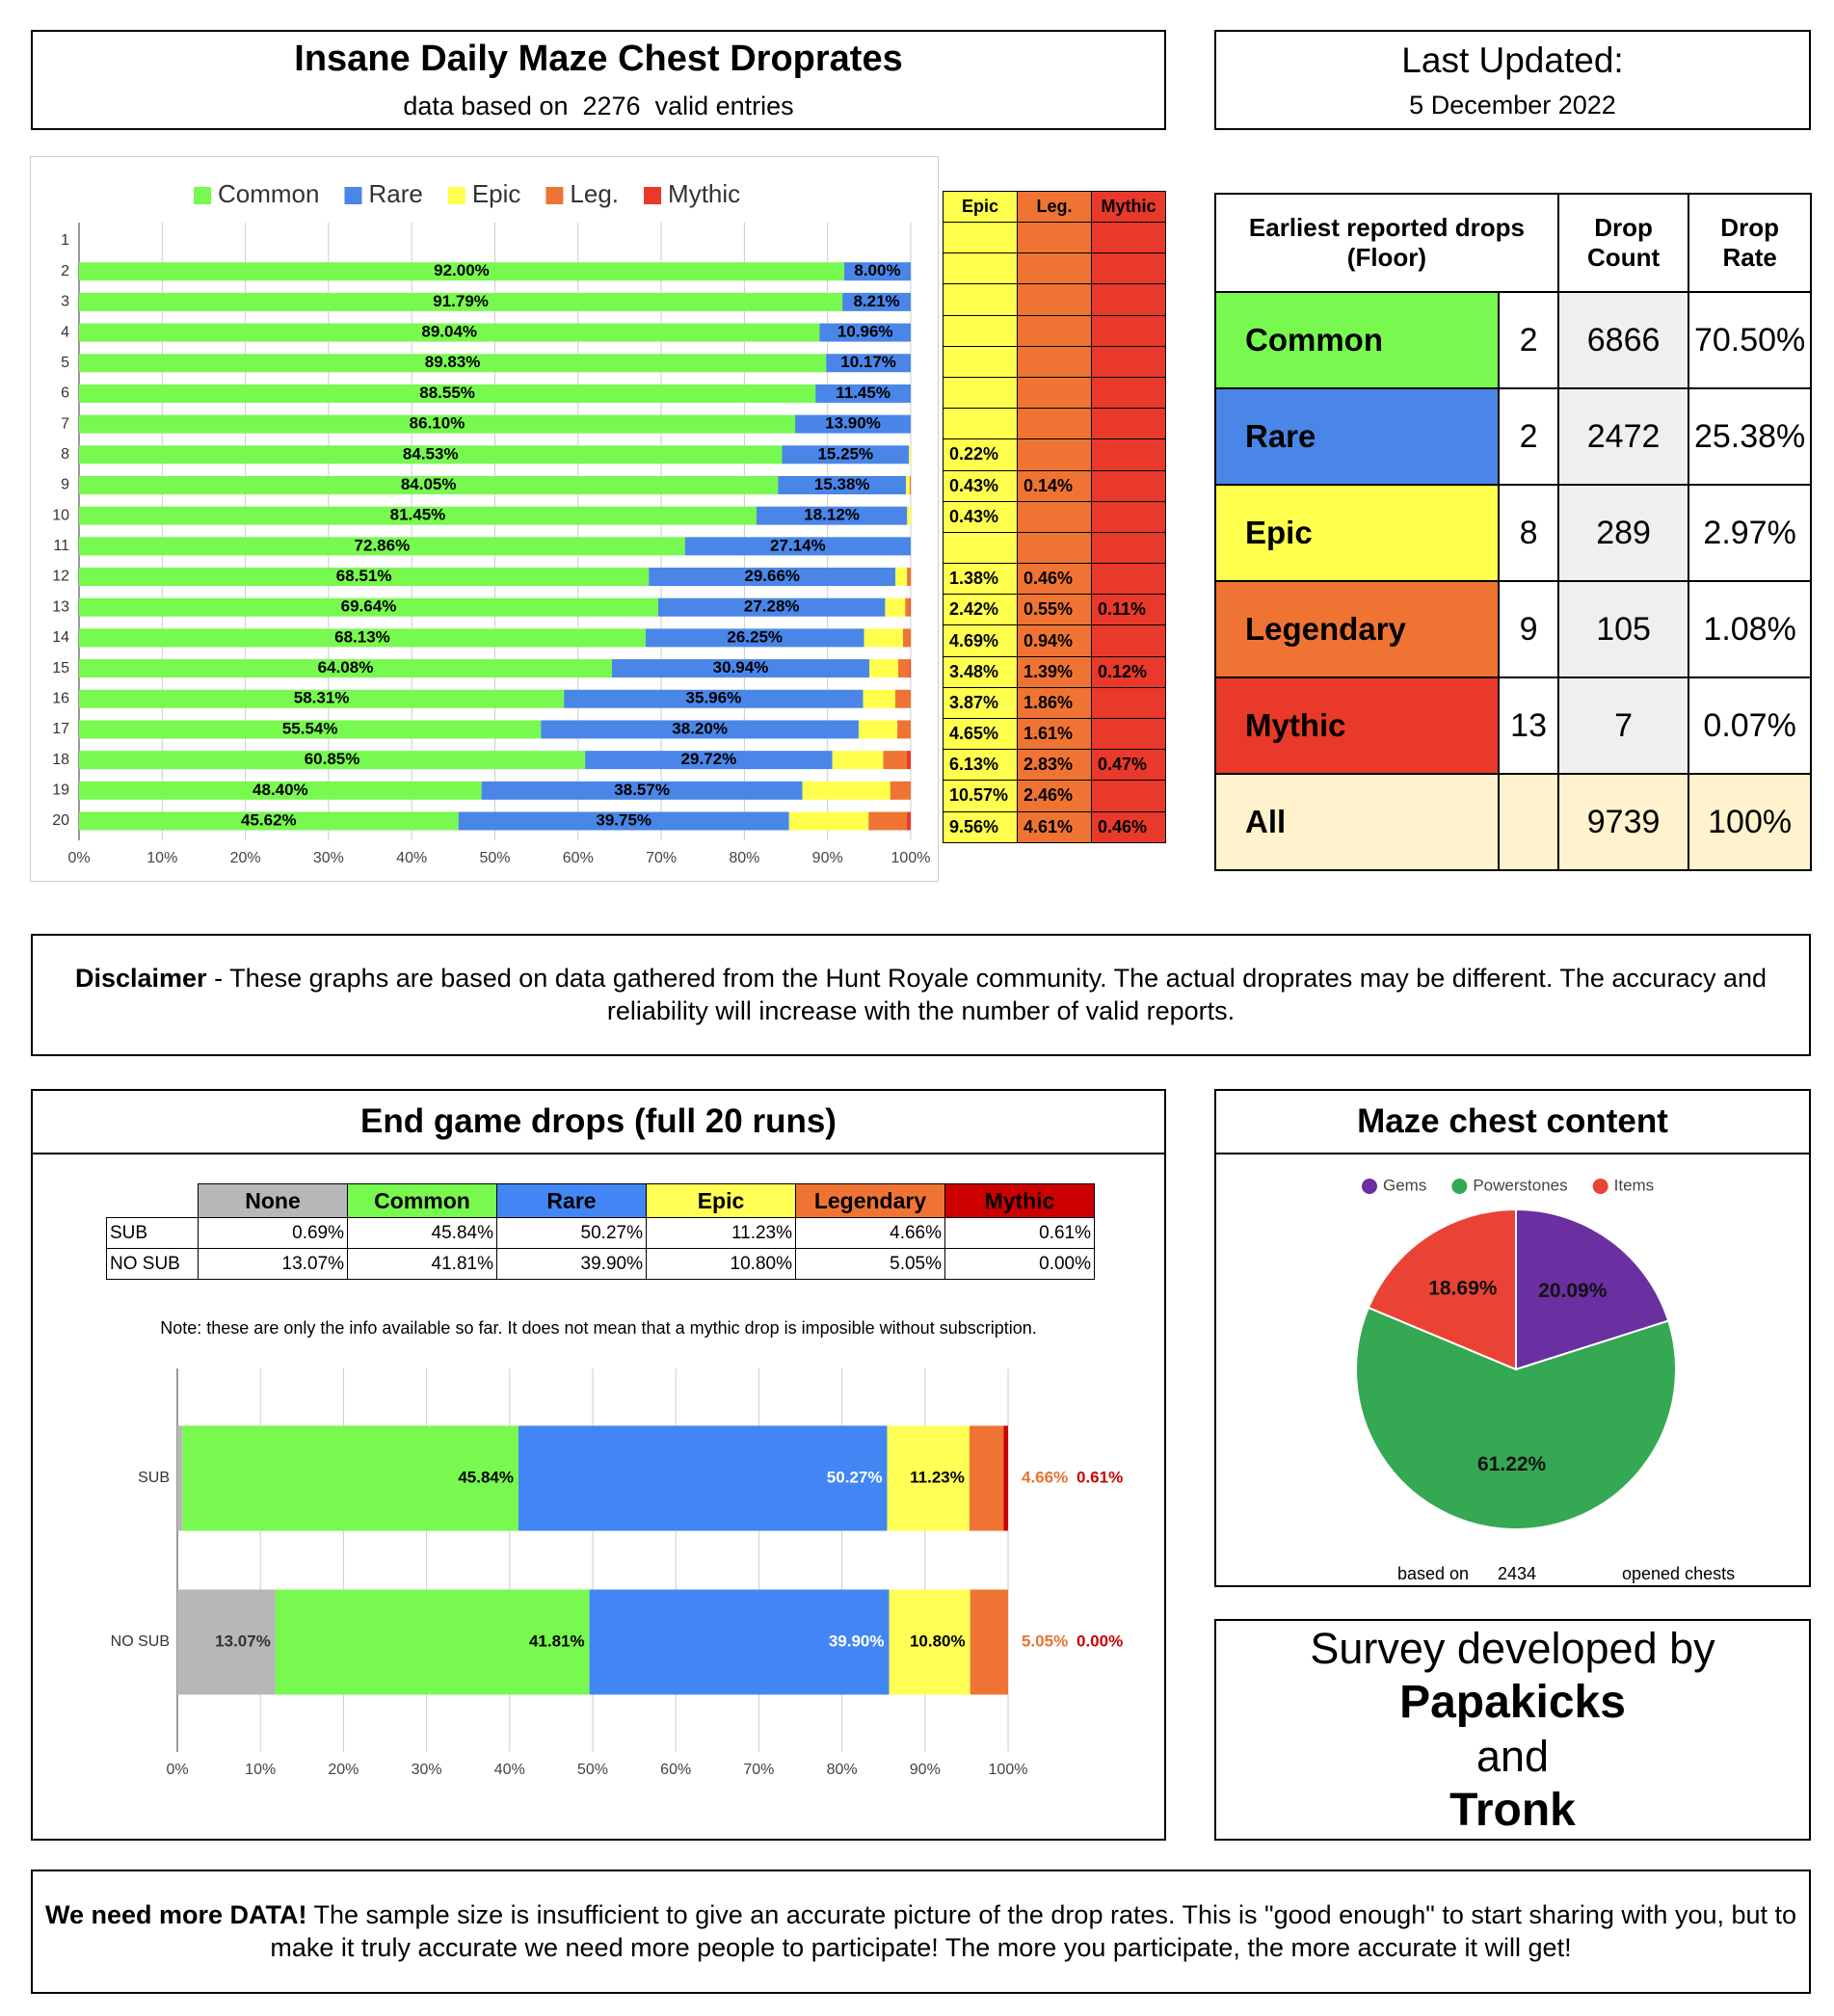 The height and width of the screenshot is (2016, 1834). I want to click on legend-label: Items, so click(1634, 1185).